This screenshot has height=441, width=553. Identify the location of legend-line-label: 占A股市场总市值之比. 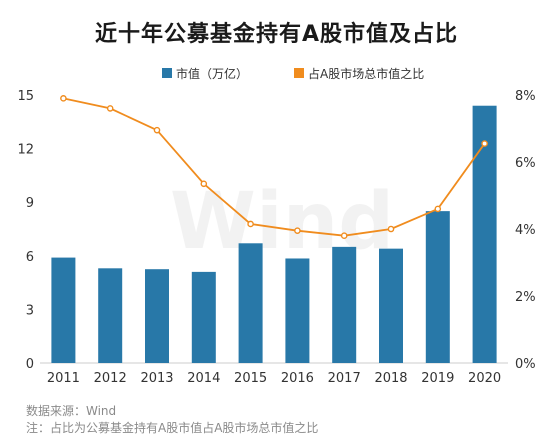
(366, 73).